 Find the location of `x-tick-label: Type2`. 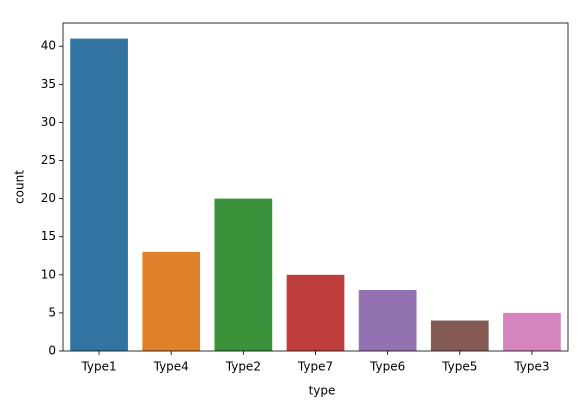

x-tick-label: Type2 is located at coordinates (243, 367).